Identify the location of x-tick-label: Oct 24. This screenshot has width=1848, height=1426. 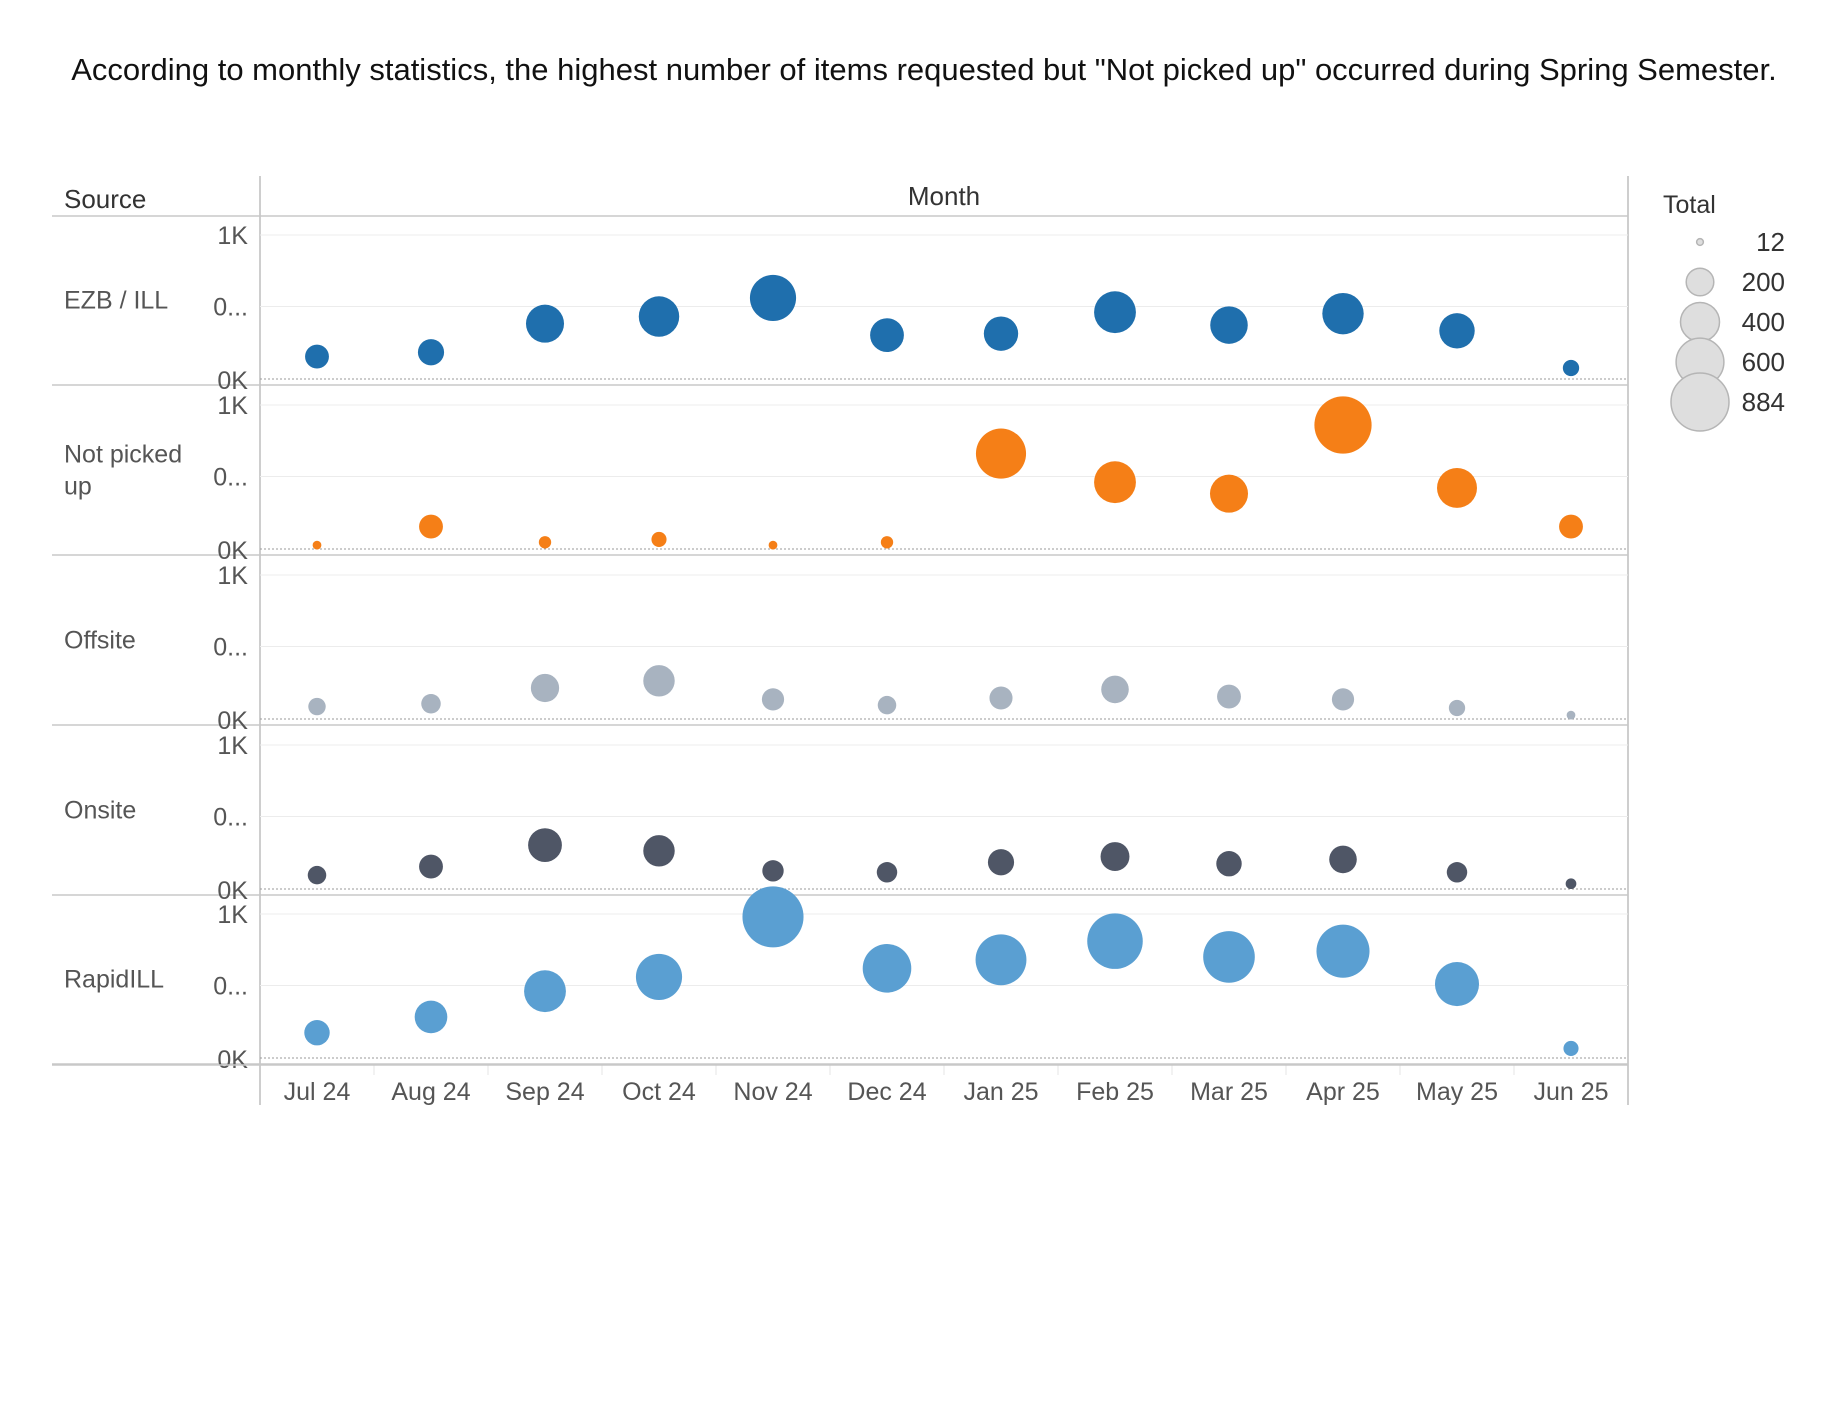
(659, 1092).